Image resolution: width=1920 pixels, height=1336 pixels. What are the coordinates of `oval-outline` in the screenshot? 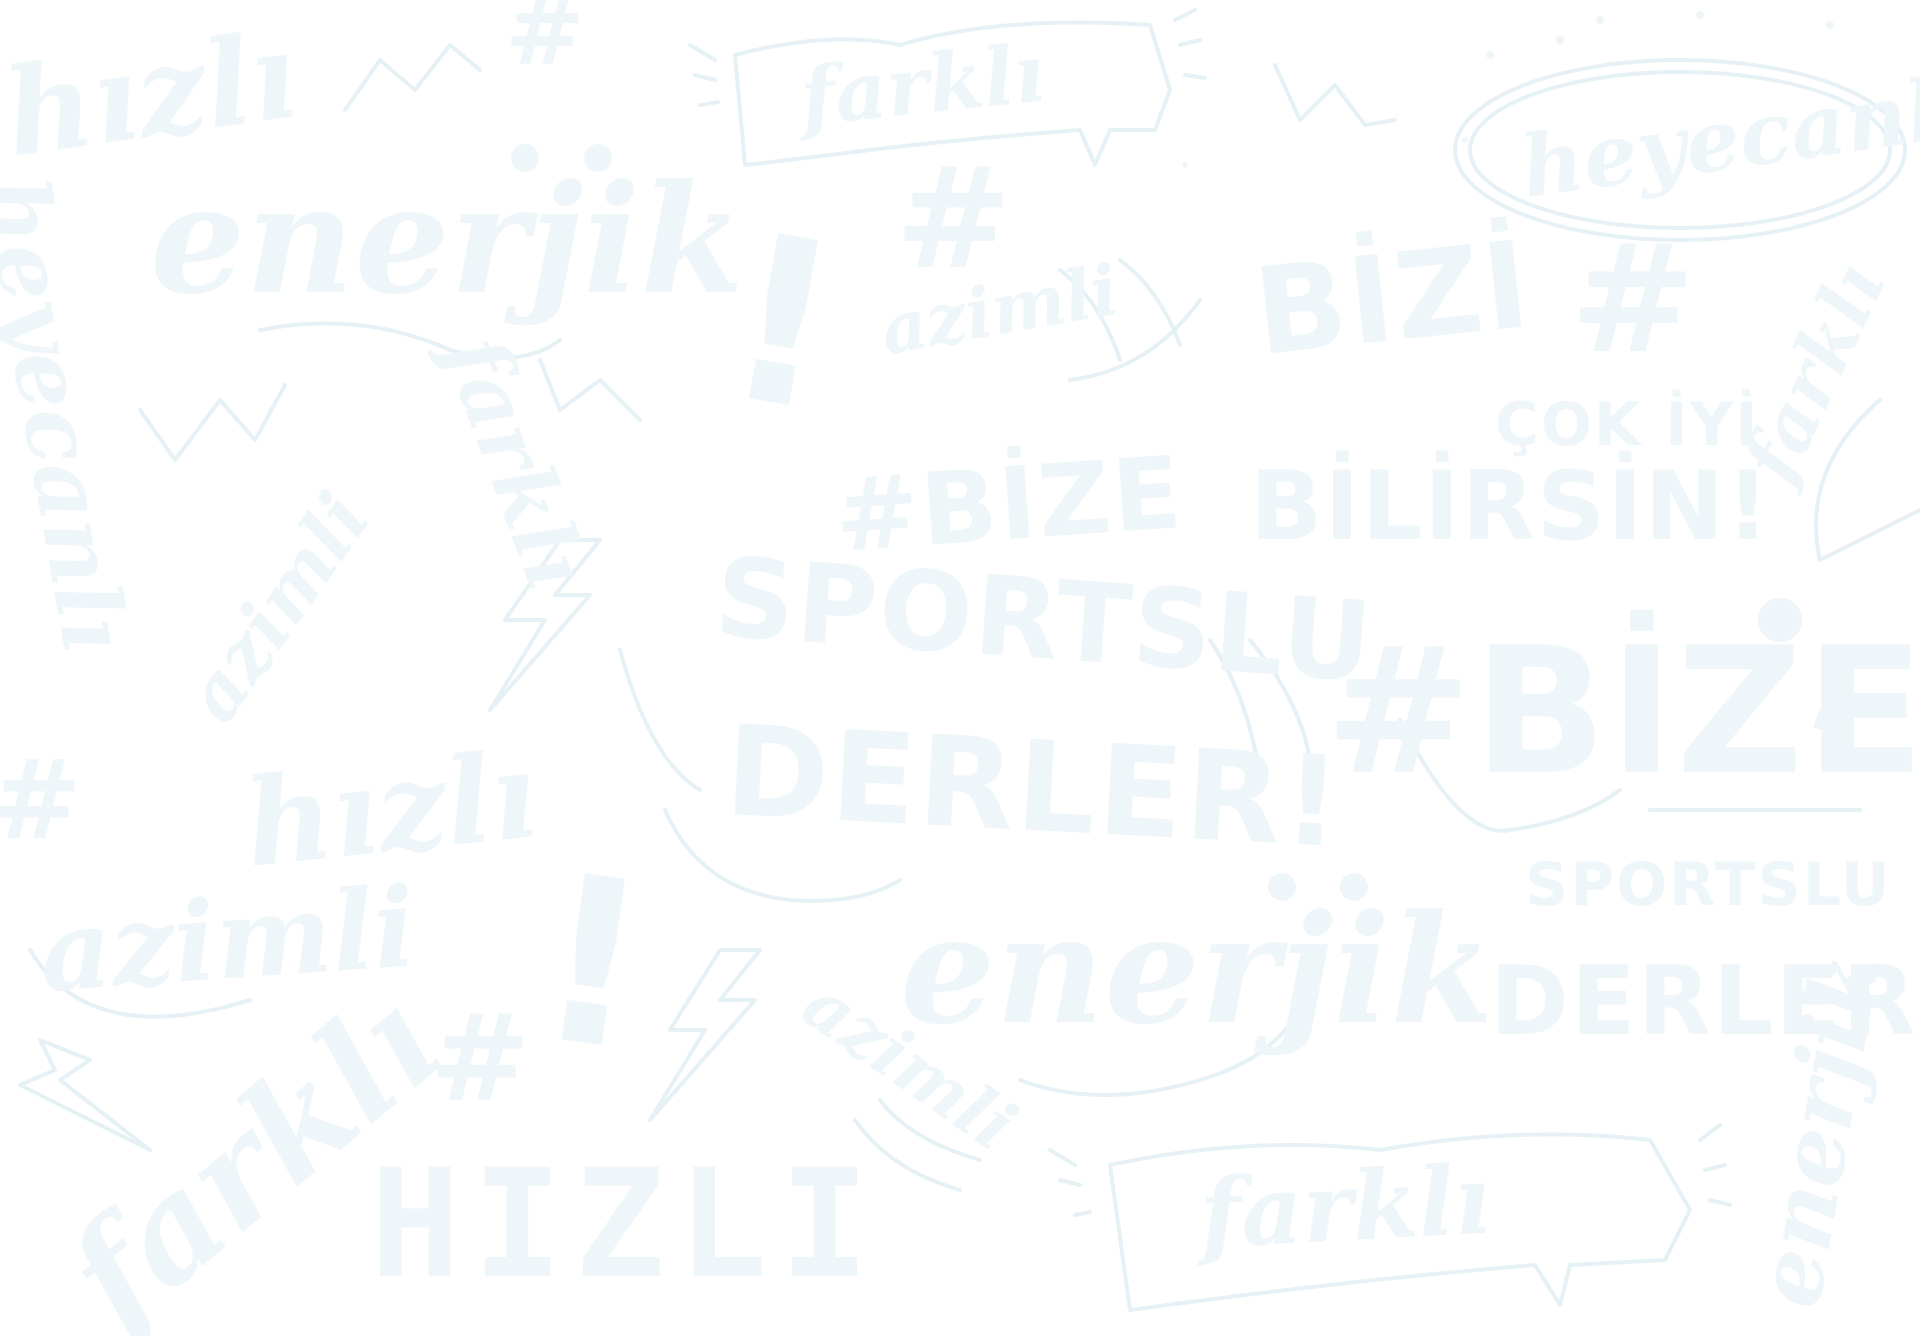 It's located at (1680, 150).